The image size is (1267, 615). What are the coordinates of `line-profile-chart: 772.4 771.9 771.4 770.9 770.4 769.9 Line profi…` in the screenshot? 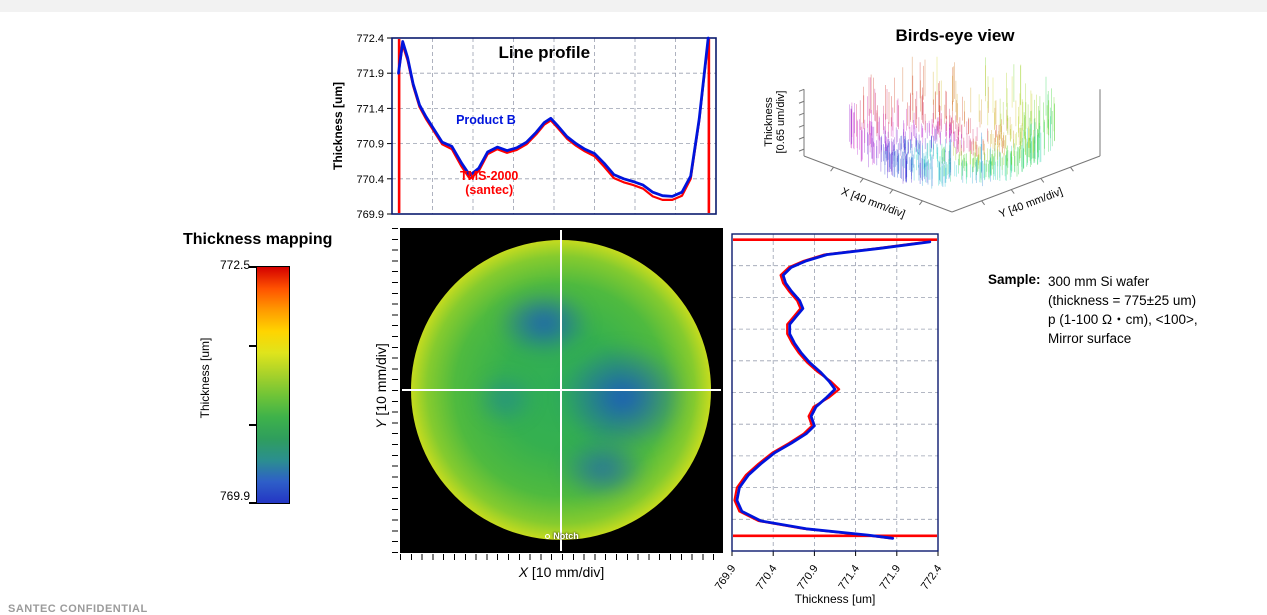 It's located at (528, 125).